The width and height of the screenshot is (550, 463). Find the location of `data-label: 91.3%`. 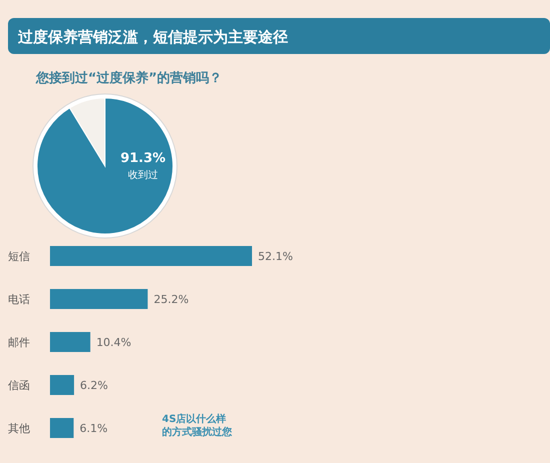

data-label: 91.3% is located at coordinates (143, 158).